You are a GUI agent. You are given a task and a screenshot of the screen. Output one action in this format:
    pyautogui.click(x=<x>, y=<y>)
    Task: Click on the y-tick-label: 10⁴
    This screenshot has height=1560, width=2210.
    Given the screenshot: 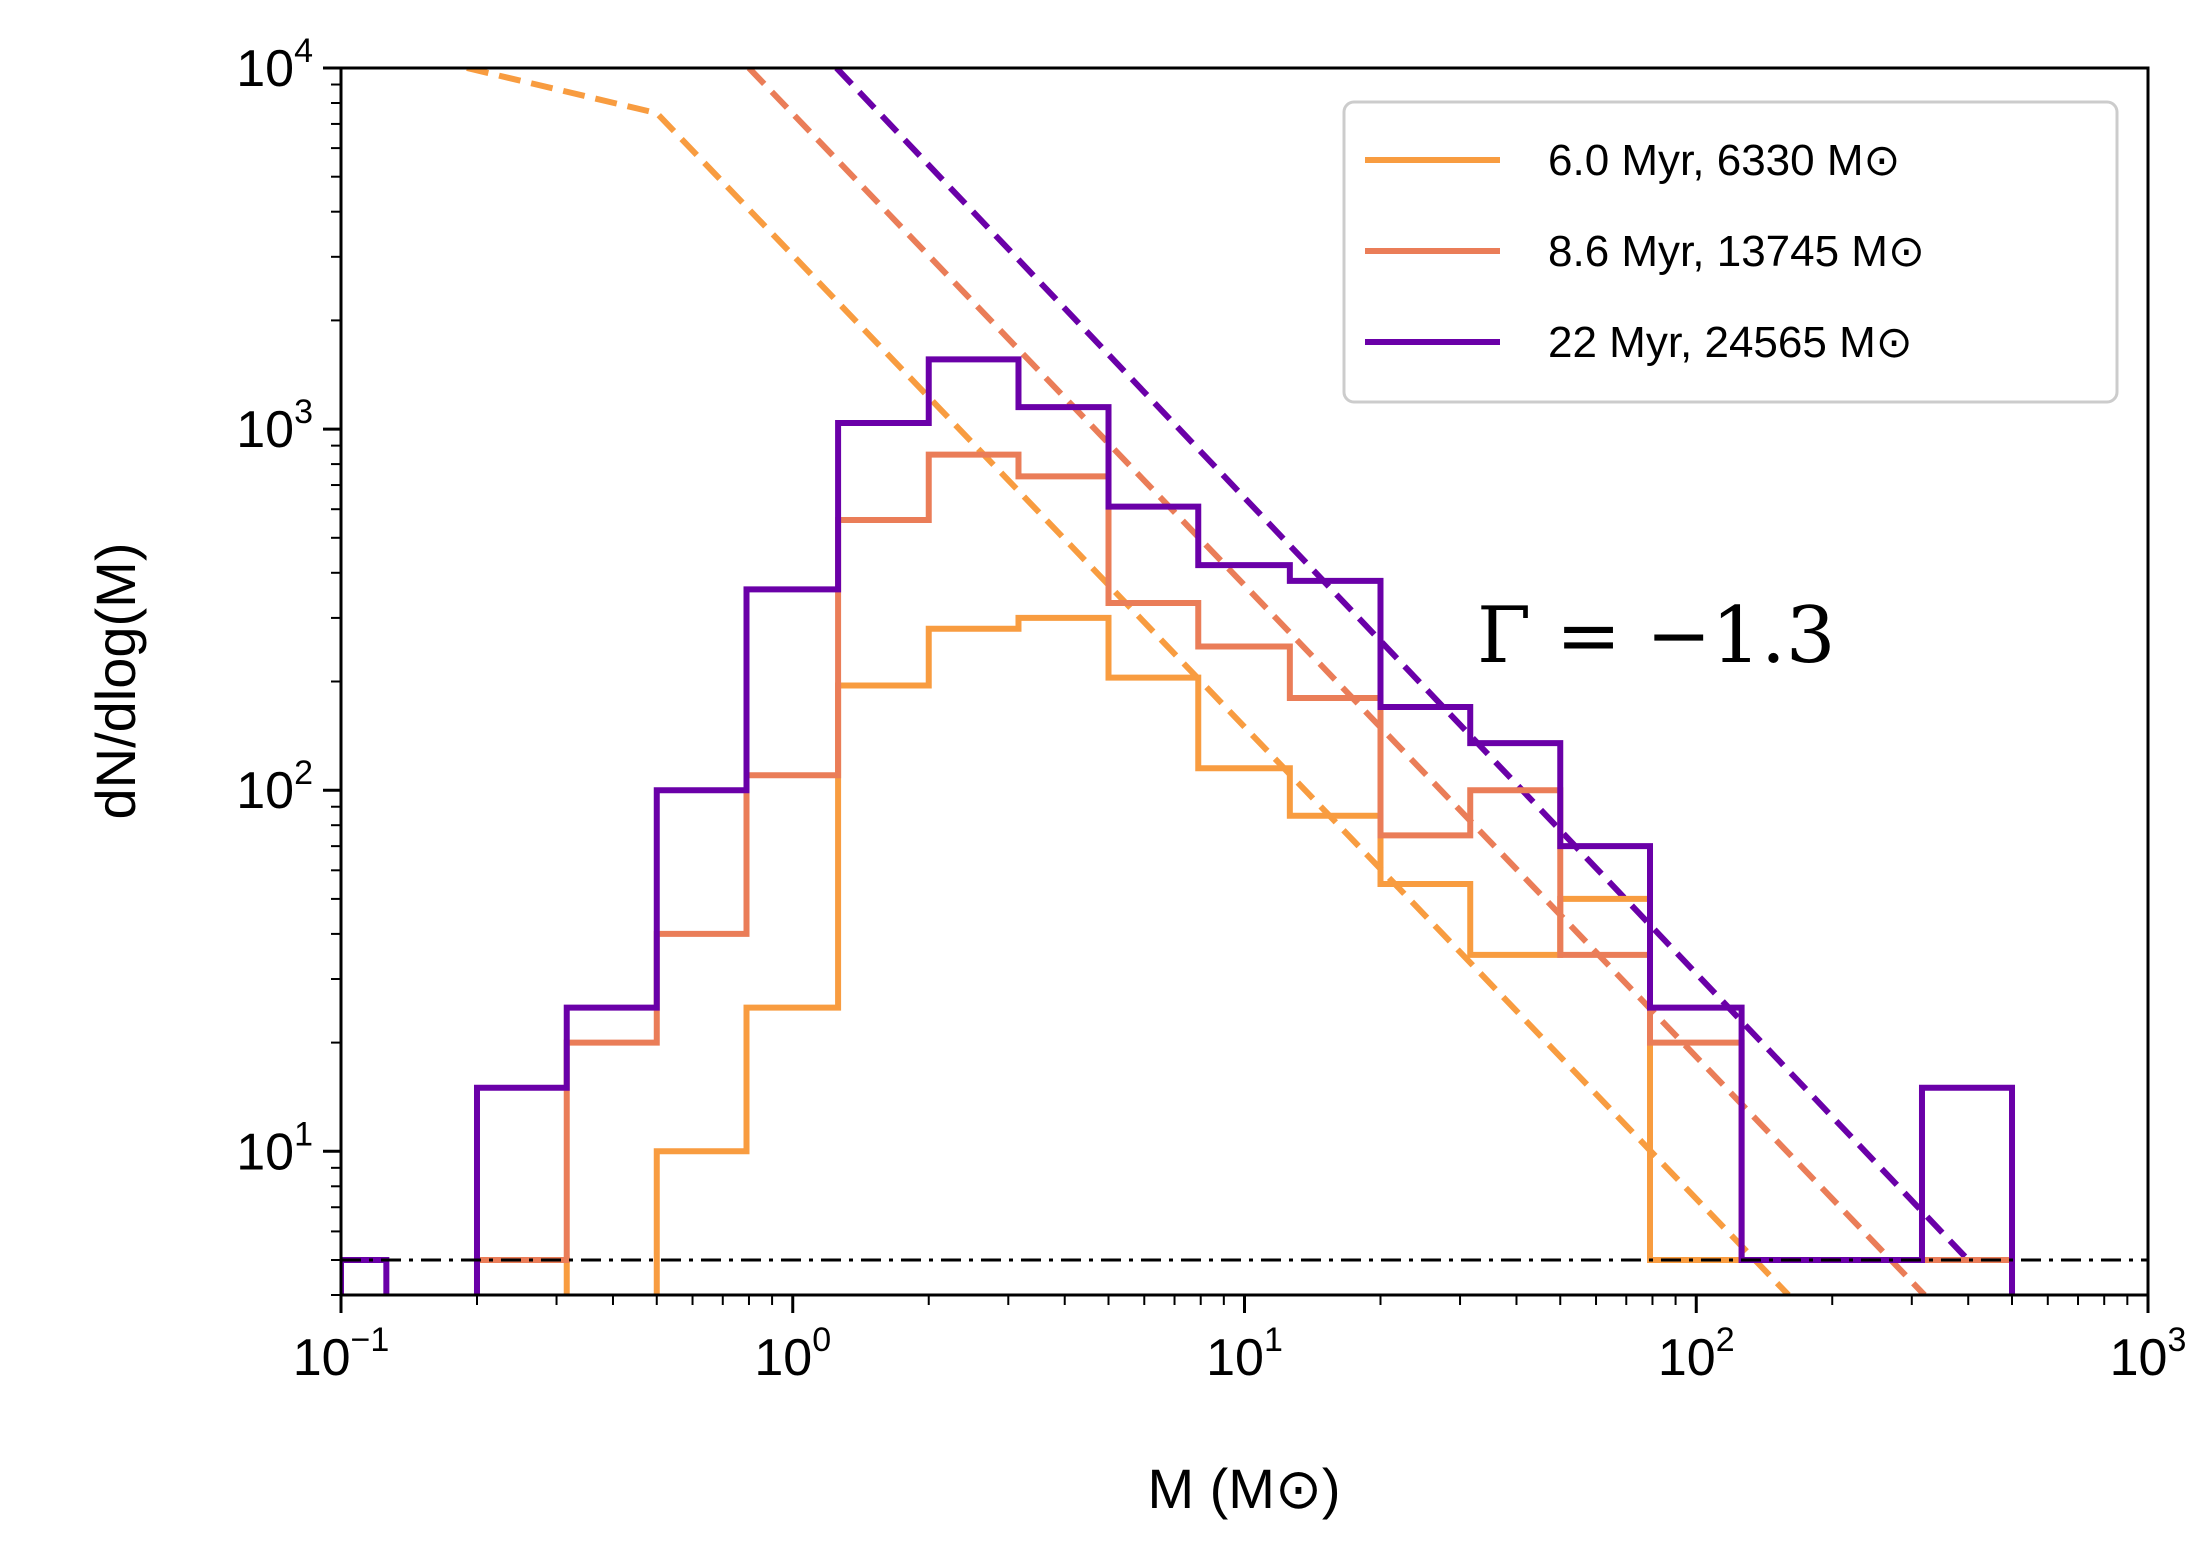 What is the action you would take?
    pyautogui.click(x=274, y=65)
    